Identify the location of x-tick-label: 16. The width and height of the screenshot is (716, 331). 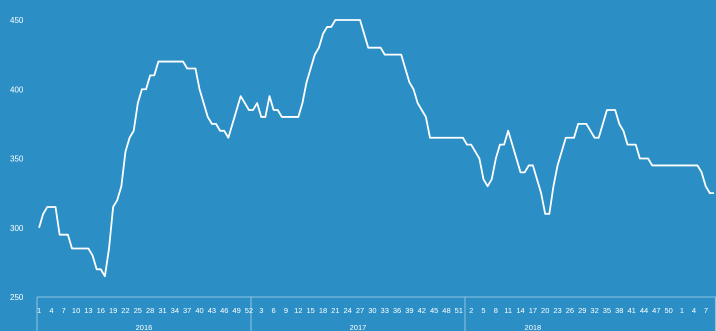
(101, 310).